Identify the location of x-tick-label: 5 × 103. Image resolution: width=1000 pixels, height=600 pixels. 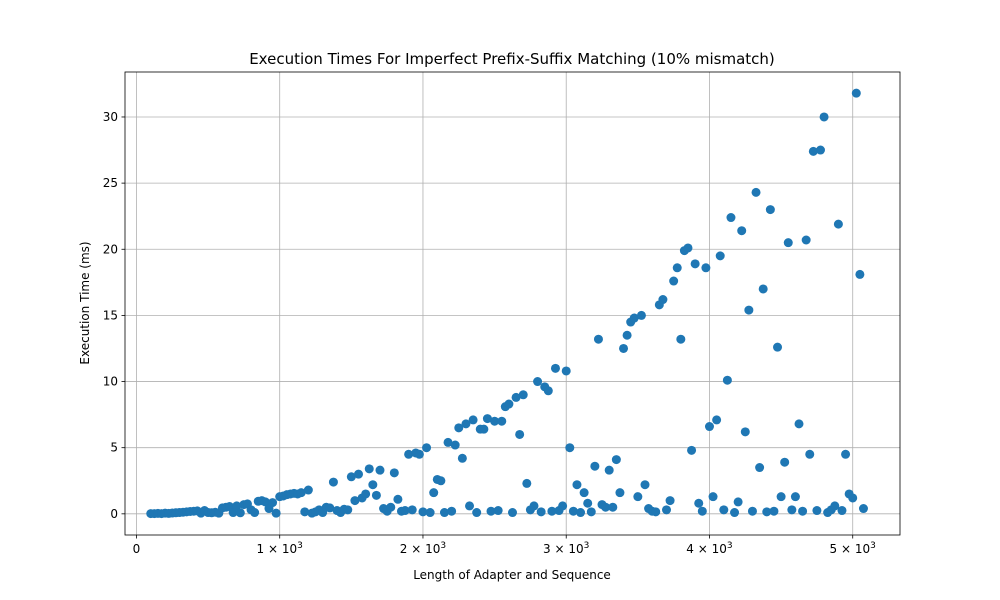
(853, 548).